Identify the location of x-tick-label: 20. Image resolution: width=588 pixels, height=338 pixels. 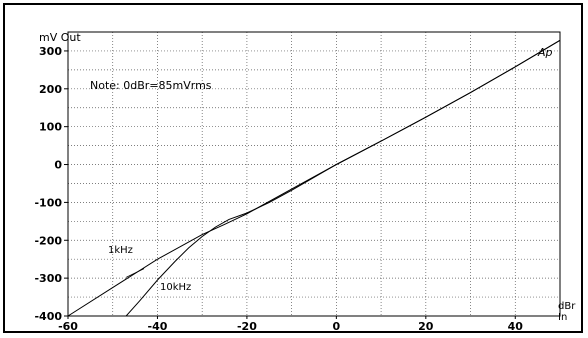
(426, 326).